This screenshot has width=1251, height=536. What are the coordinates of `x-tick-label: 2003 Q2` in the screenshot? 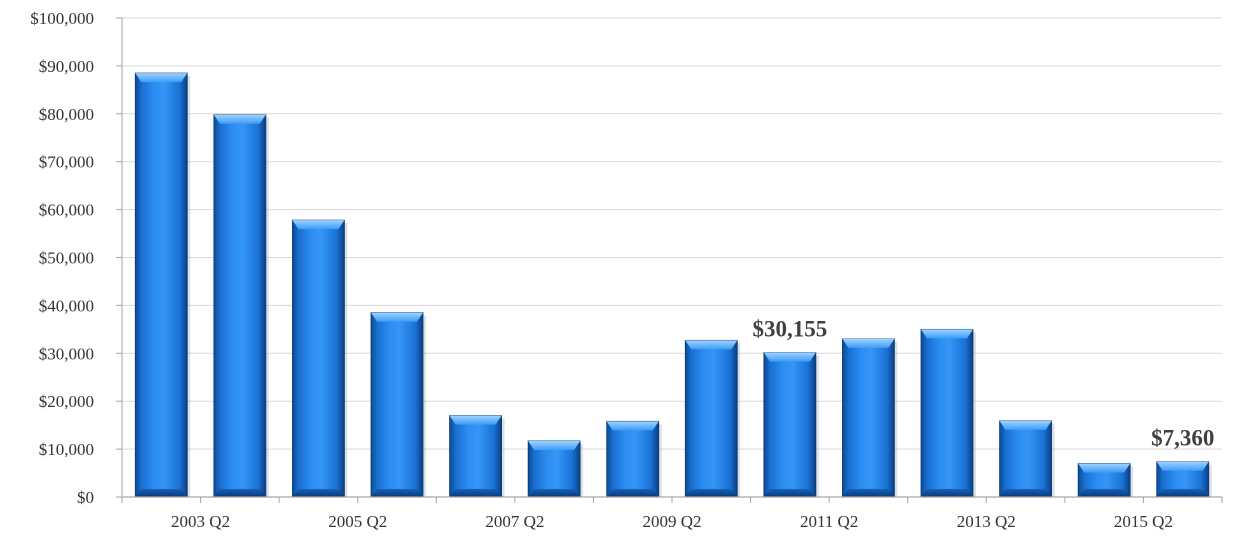 It's located at (200, 521).